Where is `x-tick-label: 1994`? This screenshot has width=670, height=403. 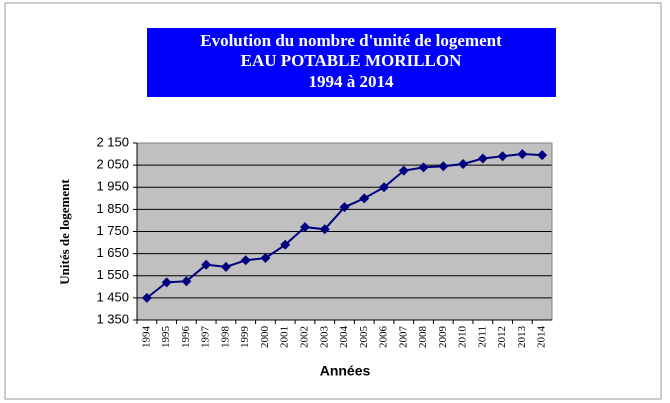
x-tick-label: 1994 is located at coordinates (146, 337).